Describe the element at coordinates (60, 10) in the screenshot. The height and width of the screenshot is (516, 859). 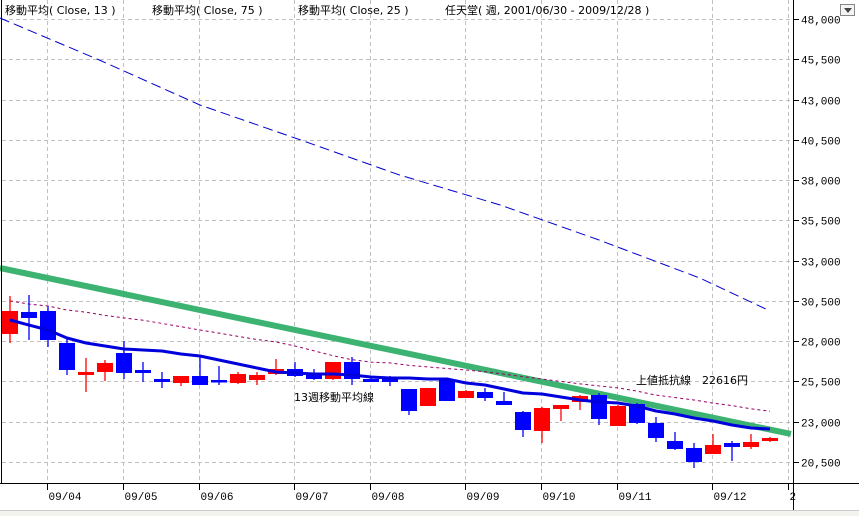
I see `legend-ma13: 移動平均( Close, 13 )` at that location.